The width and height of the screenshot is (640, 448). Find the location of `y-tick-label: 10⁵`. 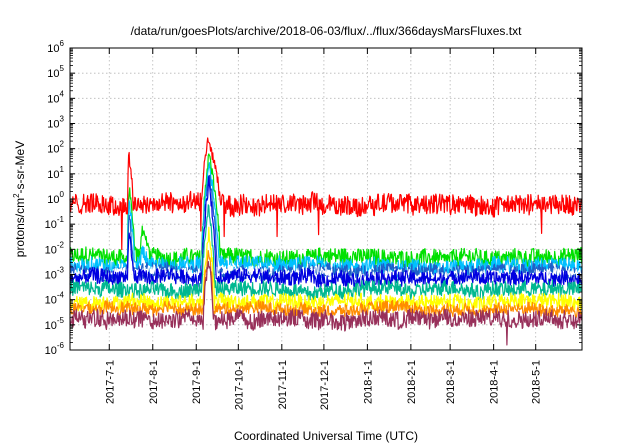

y-tick-label: 10⁵ is located at coordinates (55, 72).